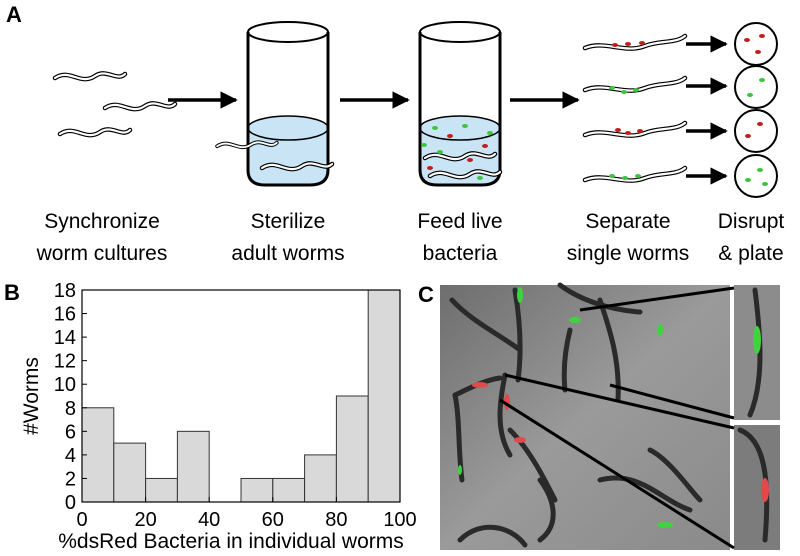 The image size is (800, 556). I want to click on y-tick-label: 14, so click(65, 338).